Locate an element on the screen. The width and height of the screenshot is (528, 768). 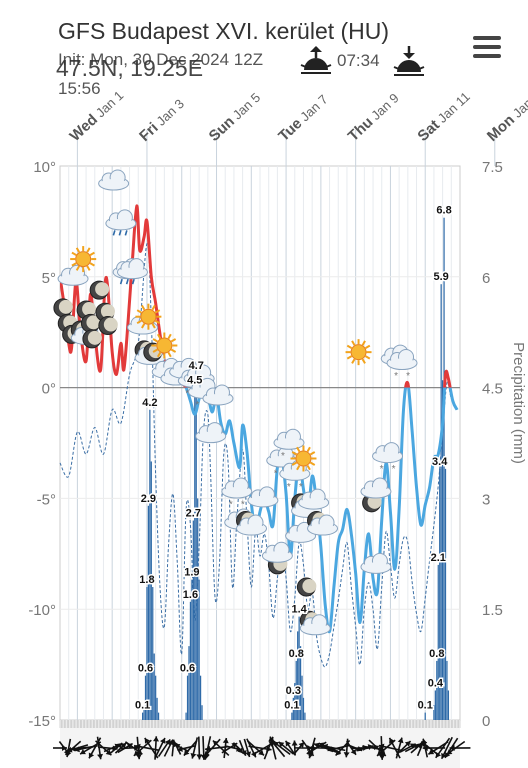
hamburger-menu-icon is located at coordinates (487, 48).